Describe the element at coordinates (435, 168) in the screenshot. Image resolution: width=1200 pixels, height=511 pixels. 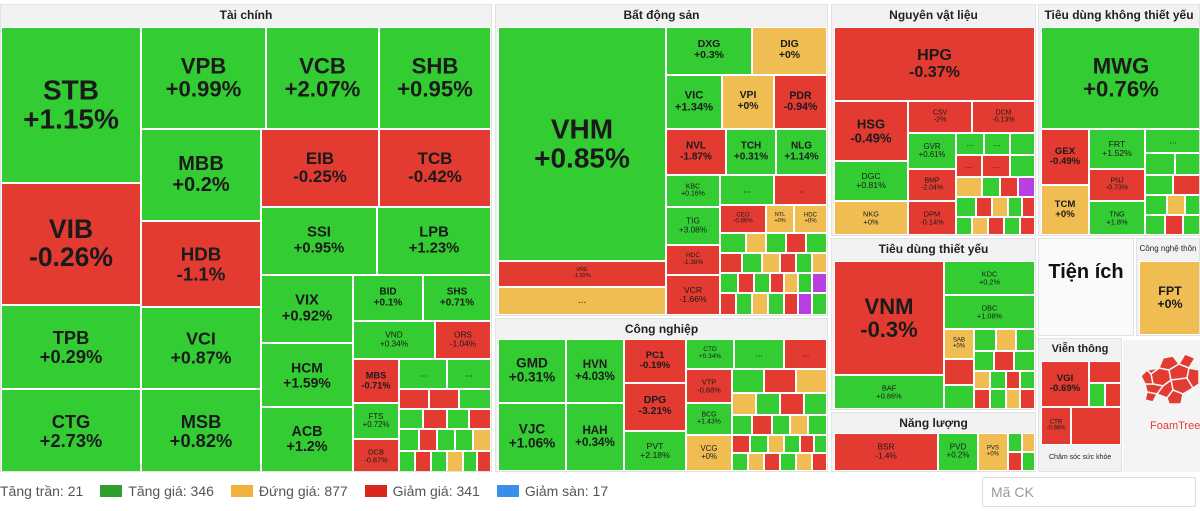
I see `stock-tile-tcb: TCB -0.42%` at that location.